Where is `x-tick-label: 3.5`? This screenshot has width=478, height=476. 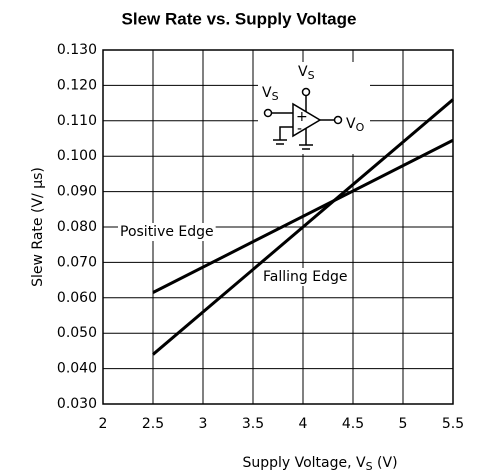 x-tick-label: 3.5 is located at coordinates (253, 424).